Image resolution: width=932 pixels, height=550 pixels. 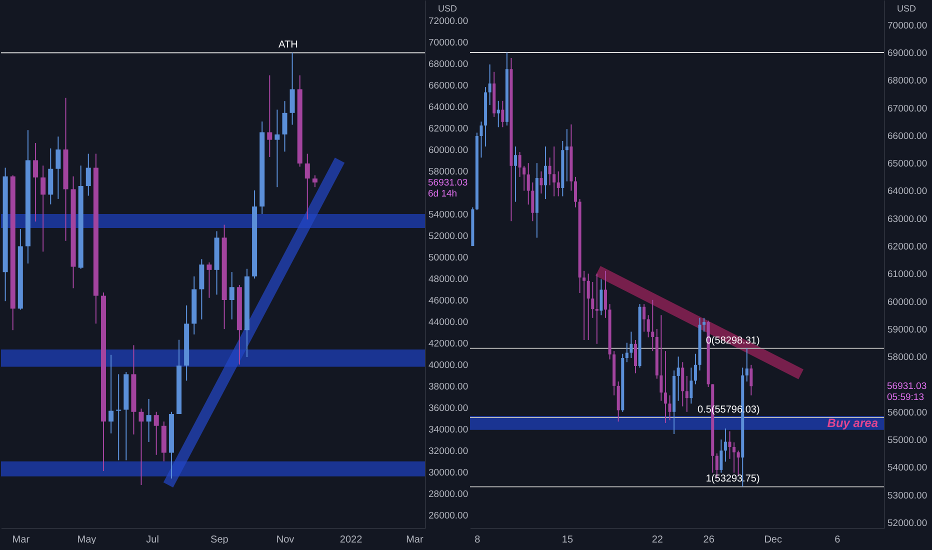 I want to click on y-tick-label: 46000.00, so click(x=448, y=301).